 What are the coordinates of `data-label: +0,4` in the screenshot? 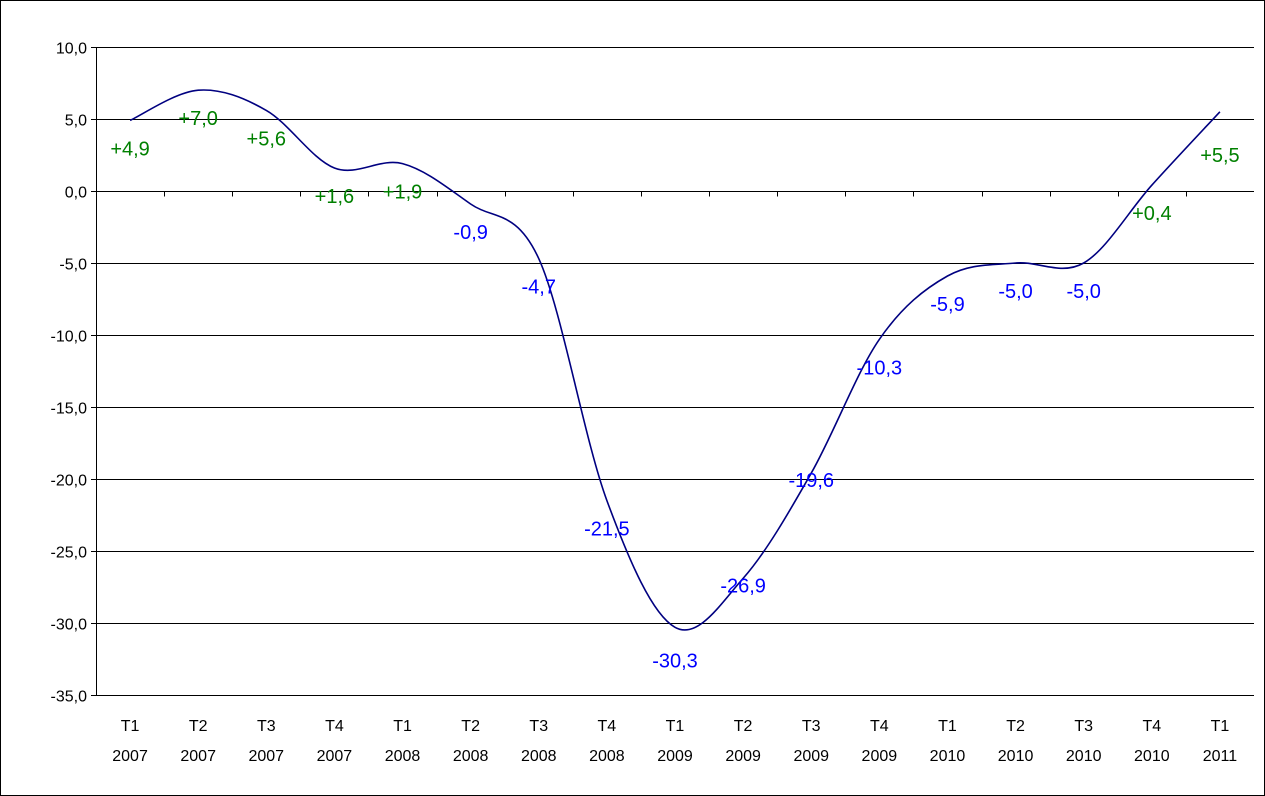 It's located at (1151, 214).